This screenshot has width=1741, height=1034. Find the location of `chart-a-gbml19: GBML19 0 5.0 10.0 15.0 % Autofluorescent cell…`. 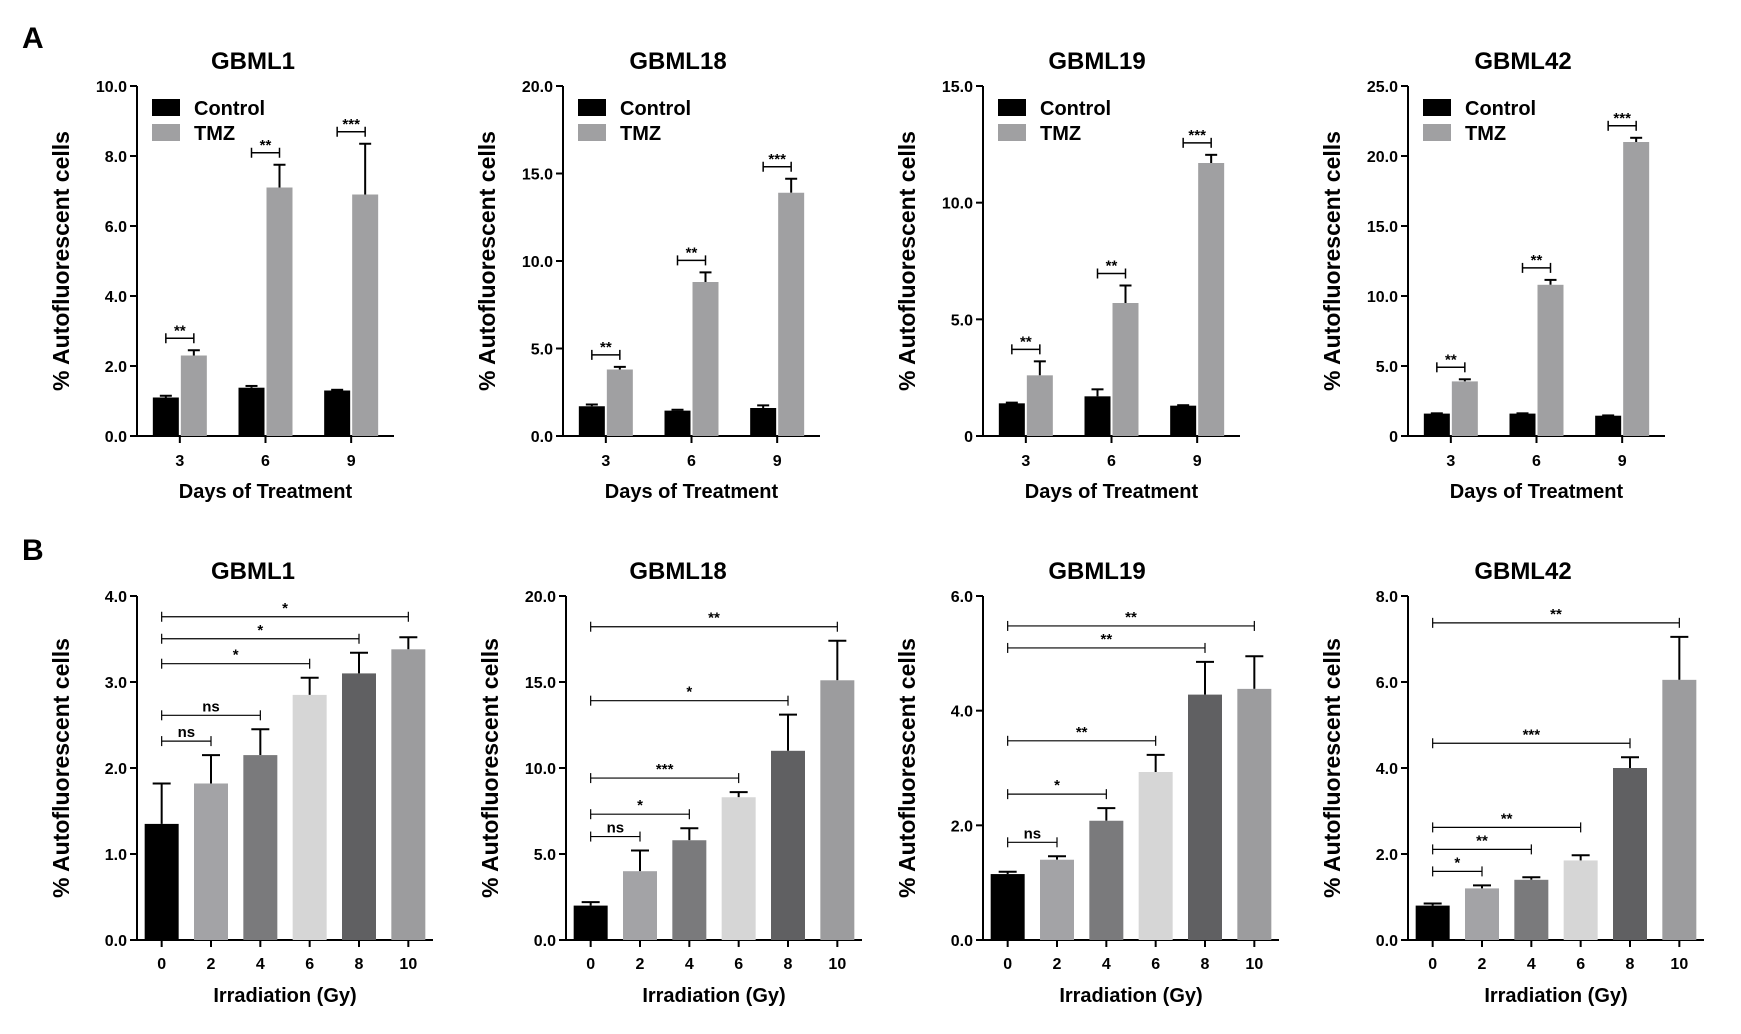

chart-a-gbml19: GBML19 0 5.0 10.0 15.0 % Autofluorescent cell… is located at coordinates (1067, 275).